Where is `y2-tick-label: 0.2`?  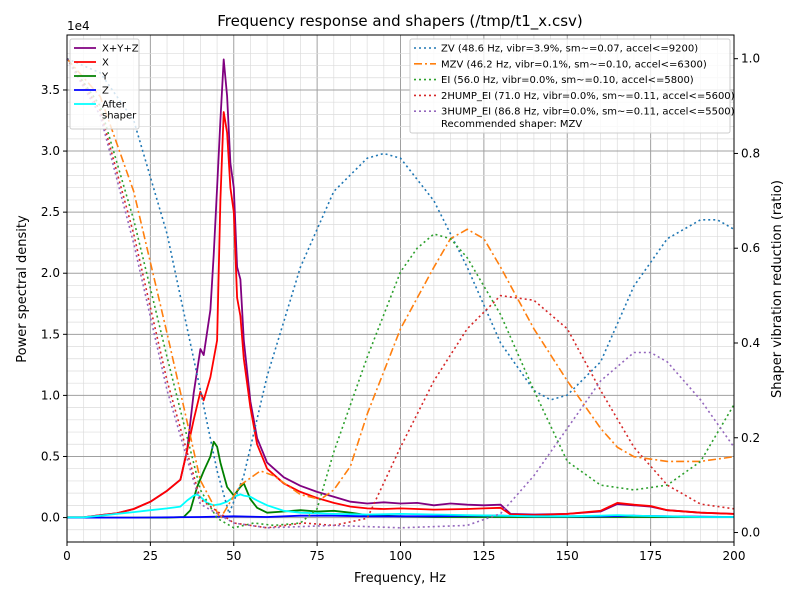 y2-tick-label: 0.2 is located at coordinates (750, 438).